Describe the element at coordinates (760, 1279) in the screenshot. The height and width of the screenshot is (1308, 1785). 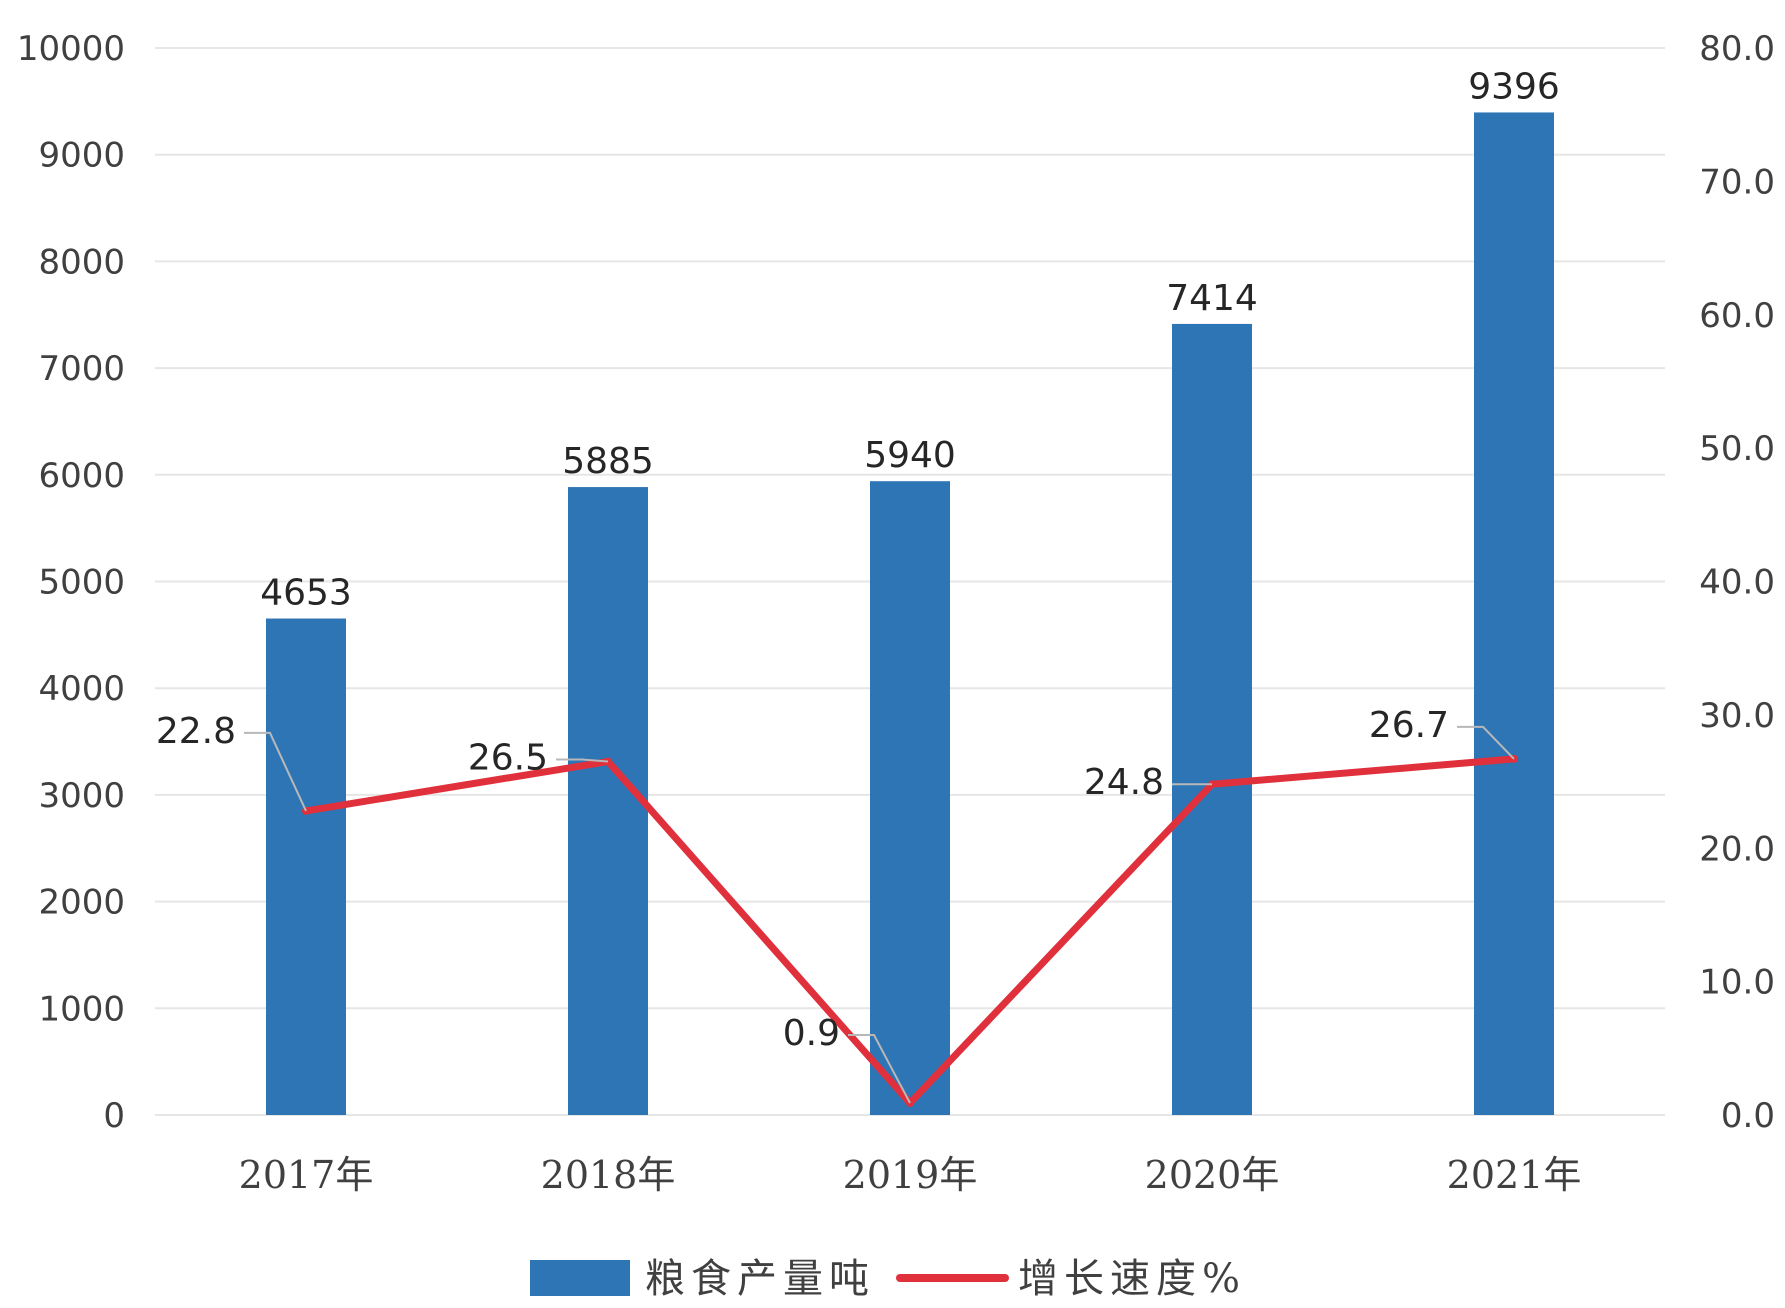
I see `legend-label-bars: 粮食产量吨` at that location.